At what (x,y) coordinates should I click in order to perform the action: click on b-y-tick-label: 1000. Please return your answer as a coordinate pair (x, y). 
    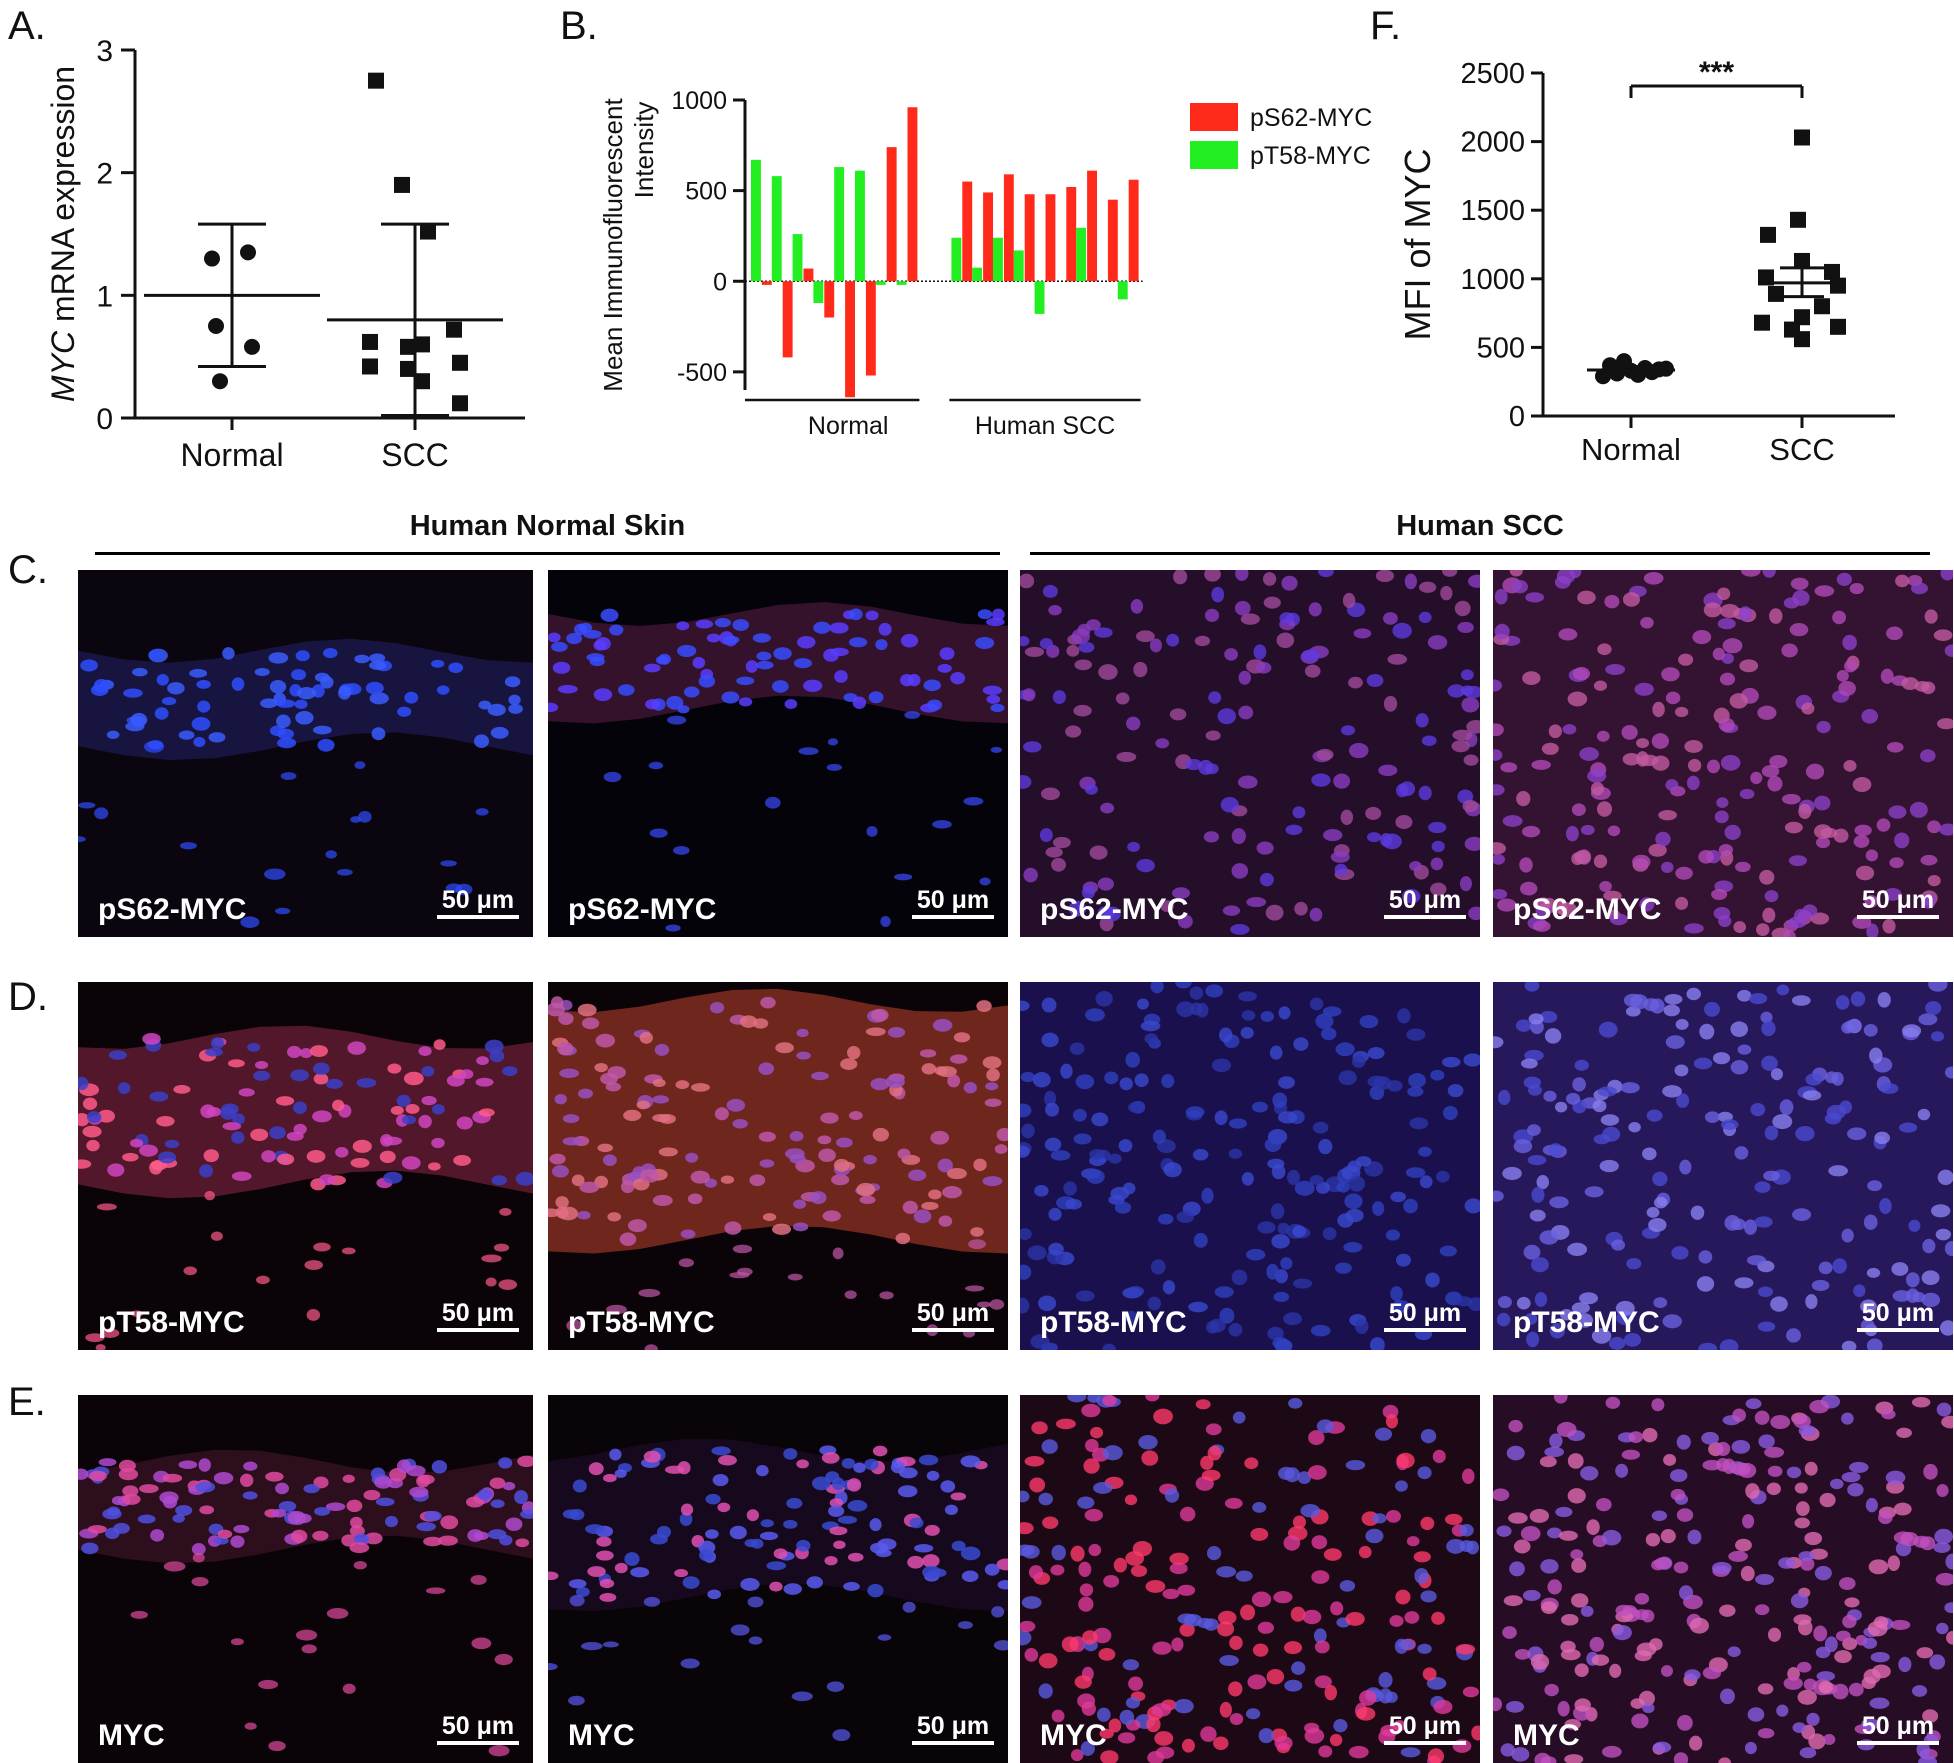
    Looking at the image, I should click on (699, 101).